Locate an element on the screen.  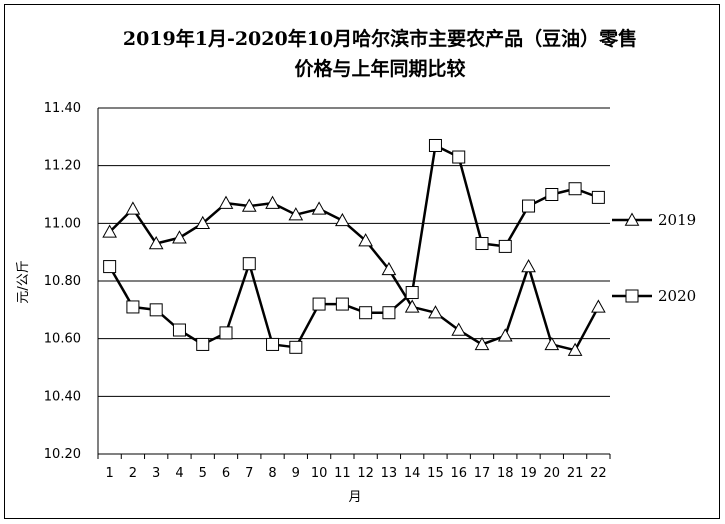
y-tick-label: 11.20 is located at coordinates (62, 166).